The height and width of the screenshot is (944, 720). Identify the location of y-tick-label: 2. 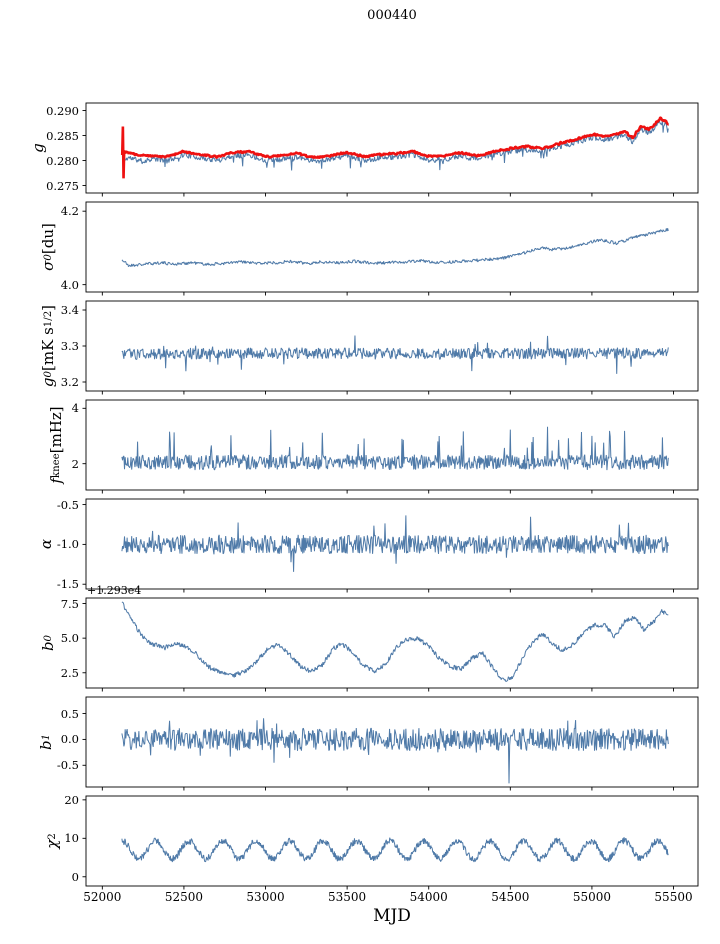
(75, 463).